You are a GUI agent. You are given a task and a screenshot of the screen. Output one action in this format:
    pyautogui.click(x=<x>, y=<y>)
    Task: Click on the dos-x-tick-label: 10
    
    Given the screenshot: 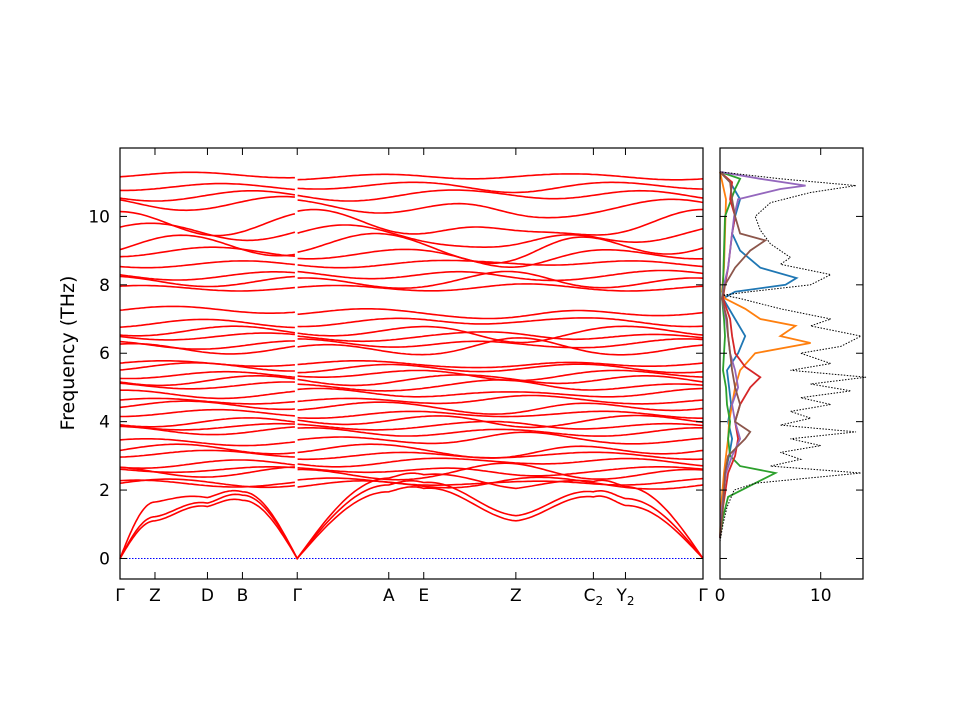 What is the action you would take?
    pyautogui.click(x=821, y=596)
    